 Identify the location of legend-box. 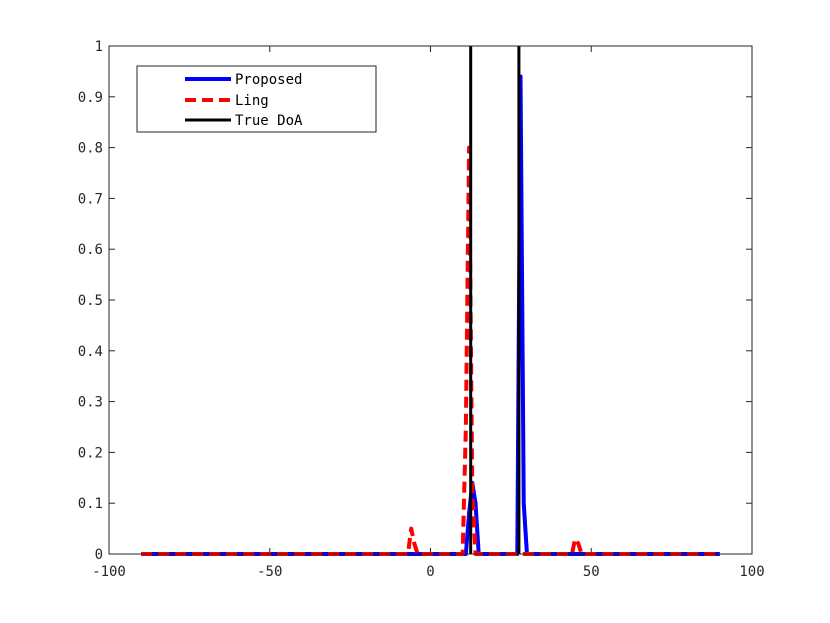
(256, 99).